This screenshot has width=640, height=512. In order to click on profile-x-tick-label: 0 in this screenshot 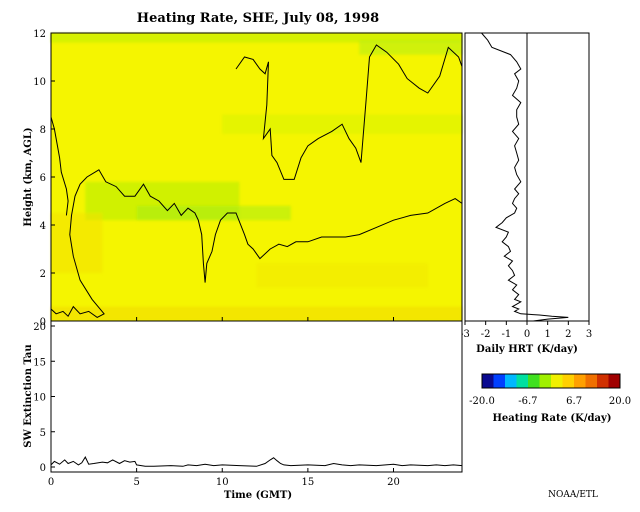, I will do `click(527, 334)`.